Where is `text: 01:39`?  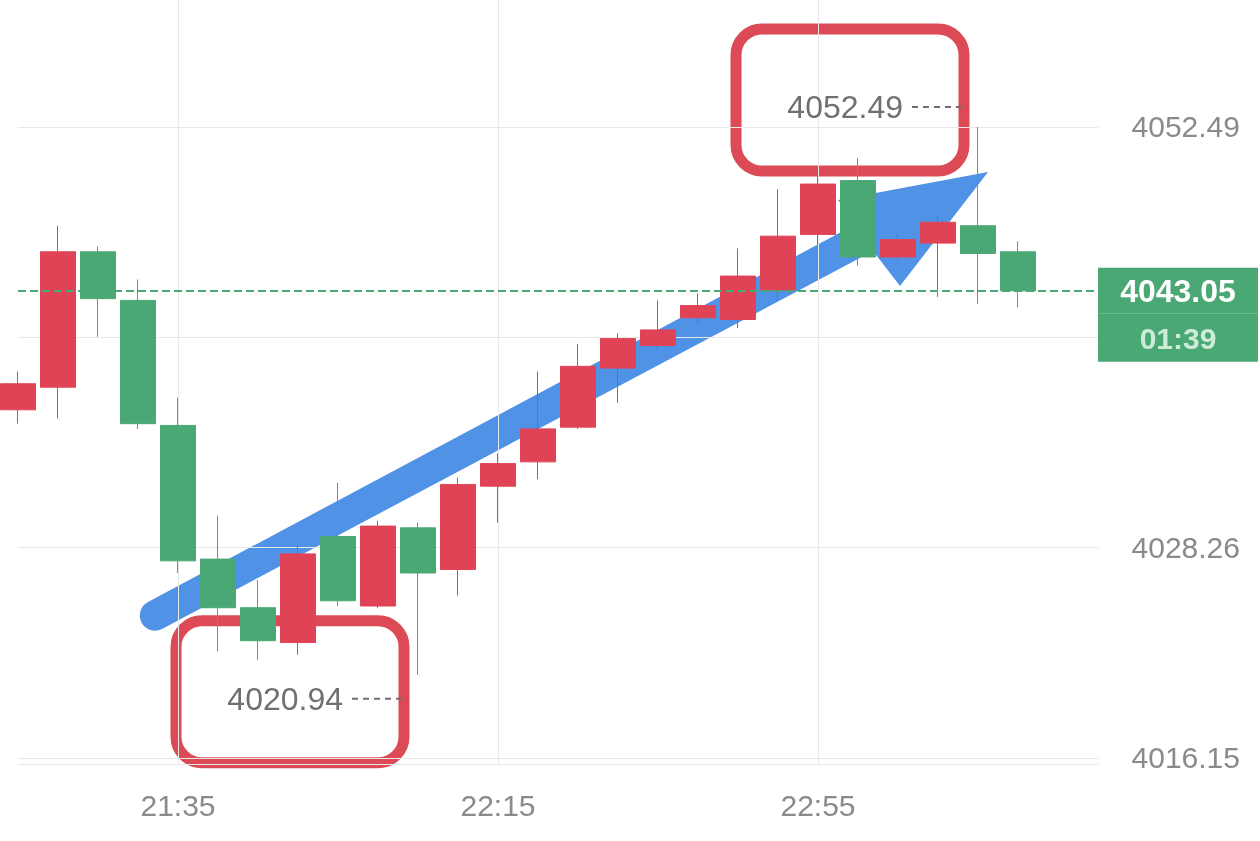 text: 01:39 is located at coordinates (1178, 339).